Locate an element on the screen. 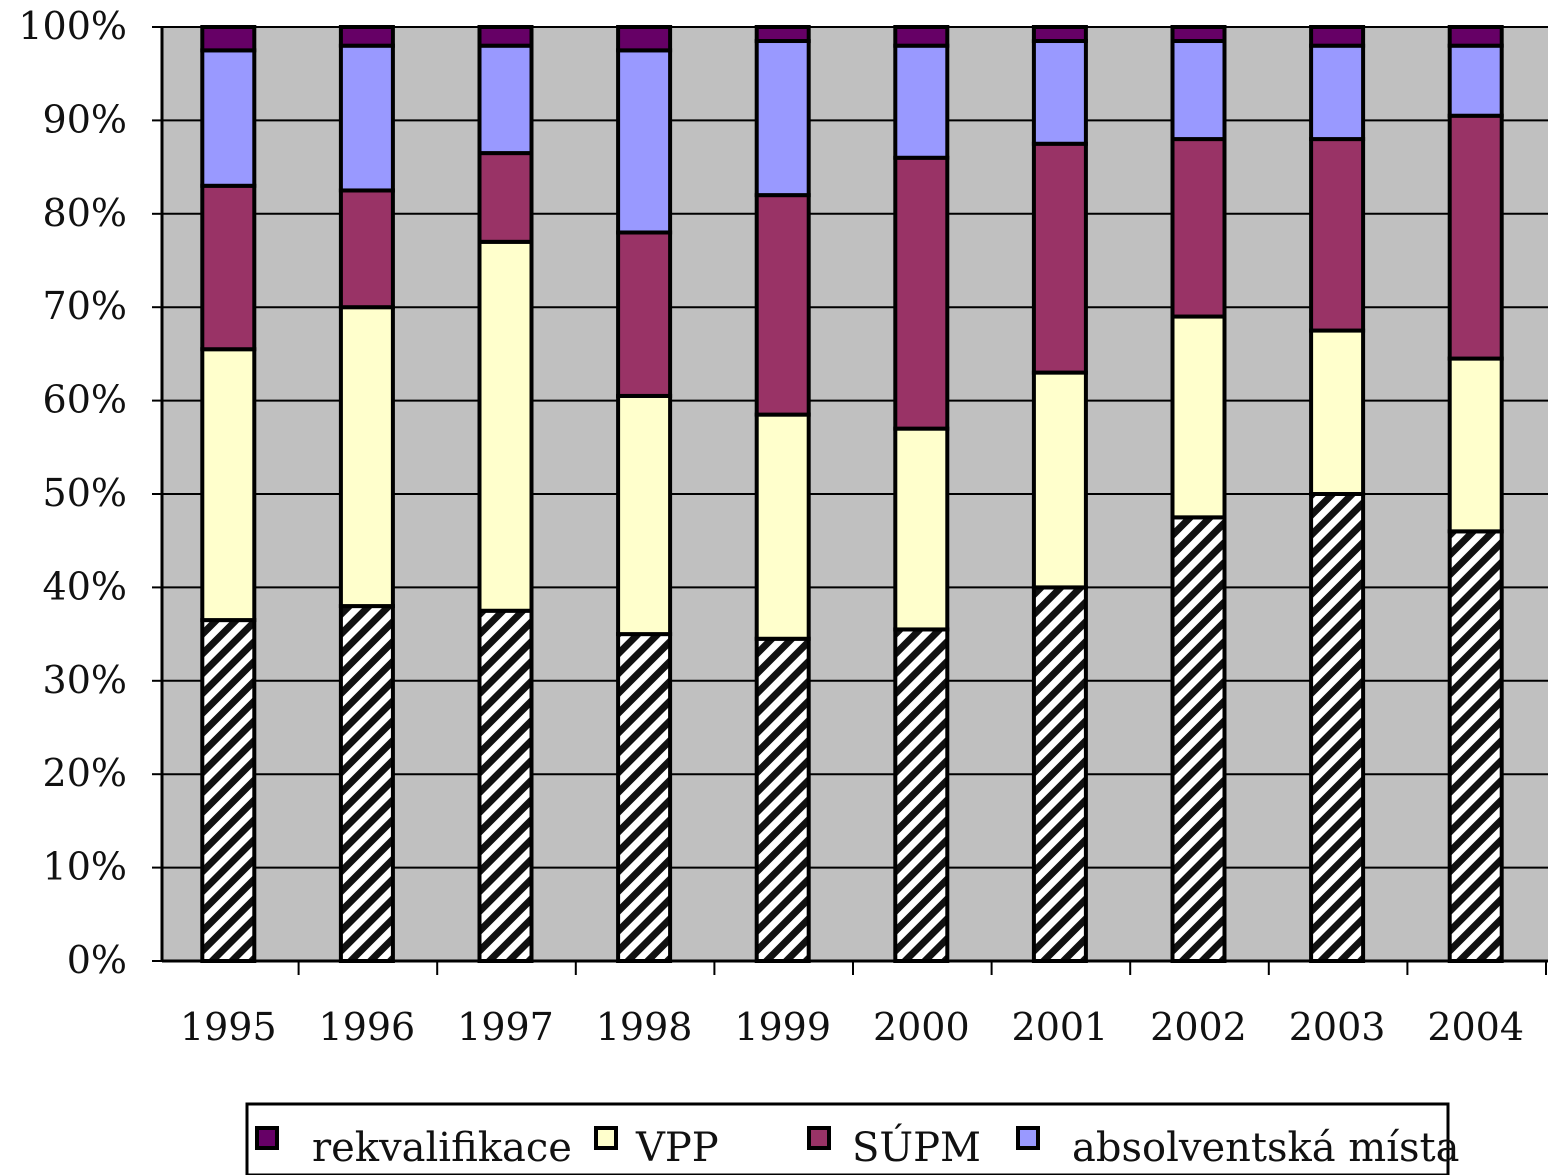 The width and height of the screenshot is (1548, 1175). y-tick-label: 0% is located at coordinates (97, 960).